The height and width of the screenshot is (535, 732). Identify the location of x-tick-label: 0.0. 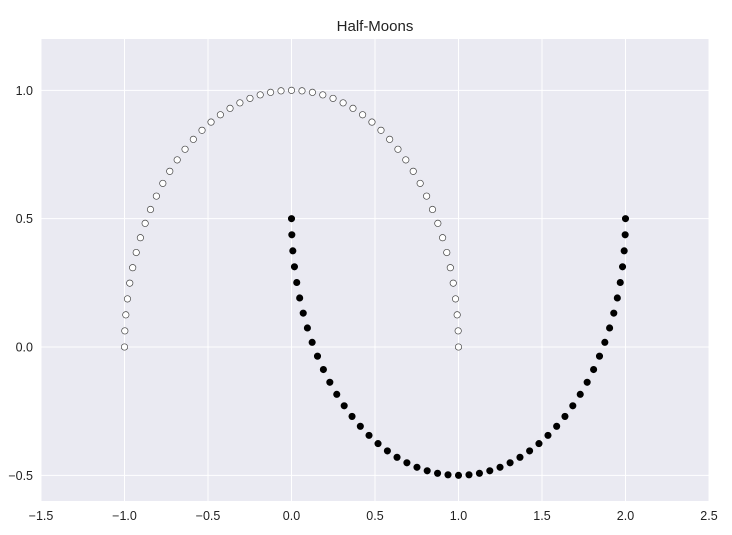
(291, 516).